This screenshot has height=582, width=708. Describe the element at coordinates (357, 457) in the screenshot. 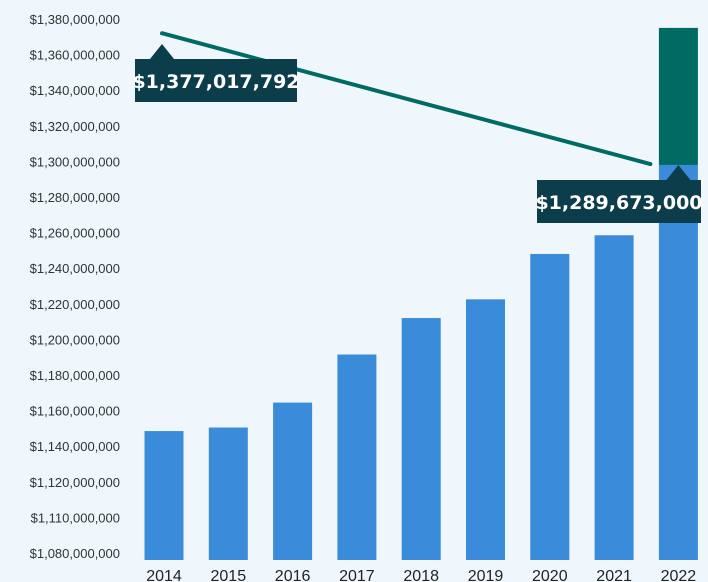

I see `bar-2017` at that location.